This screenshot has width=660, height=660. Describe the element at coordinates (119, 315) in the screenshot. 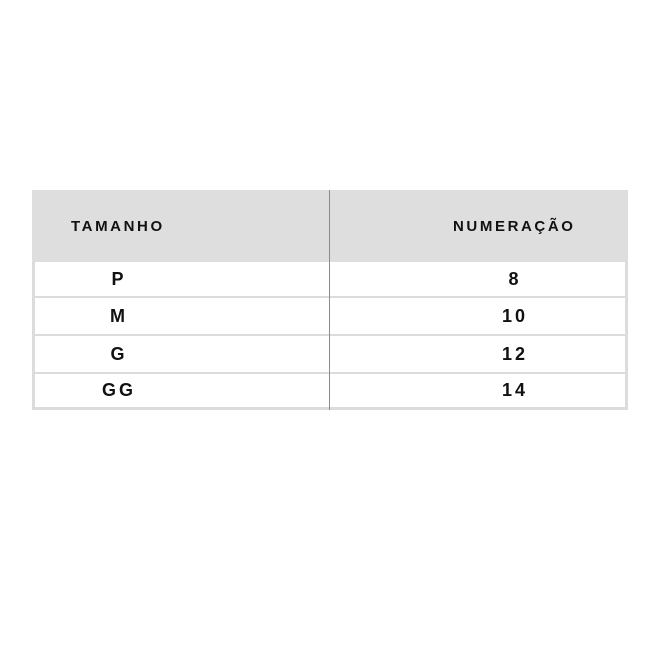

I see `size-cell: M` at that location.